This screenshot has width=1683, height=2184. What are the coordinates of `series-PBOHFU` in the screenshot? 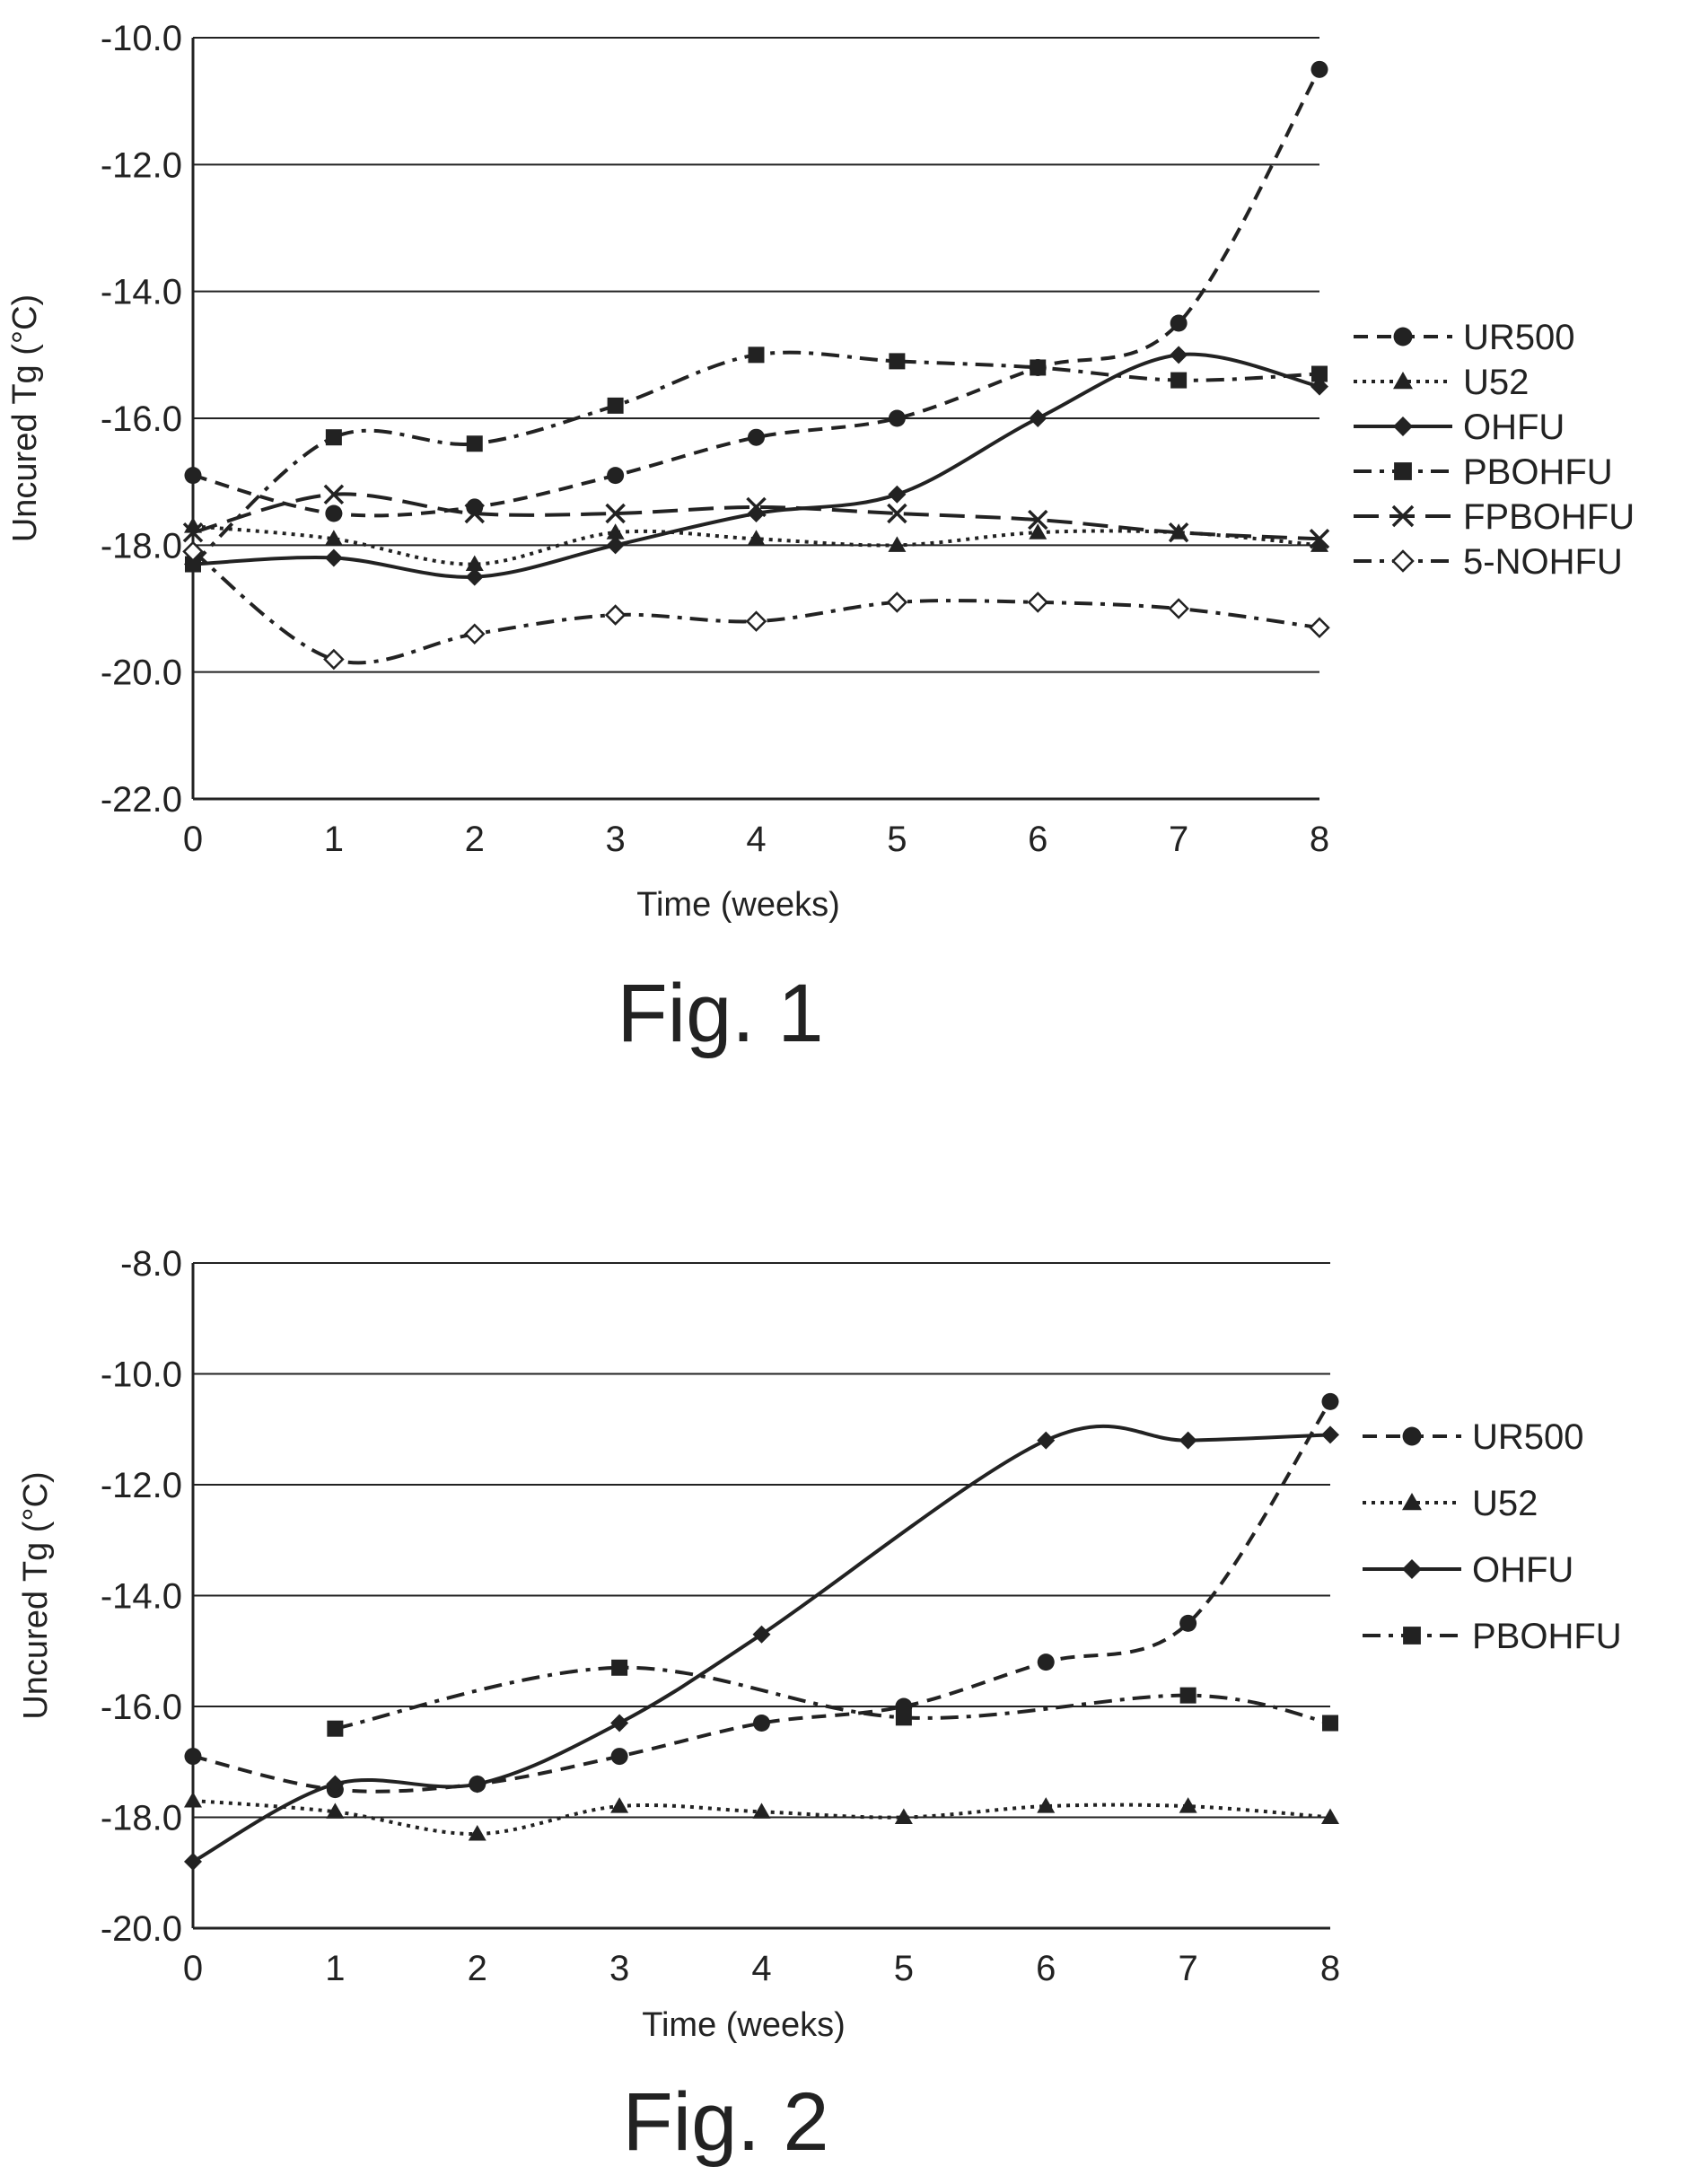 It's located at (832, 1698).